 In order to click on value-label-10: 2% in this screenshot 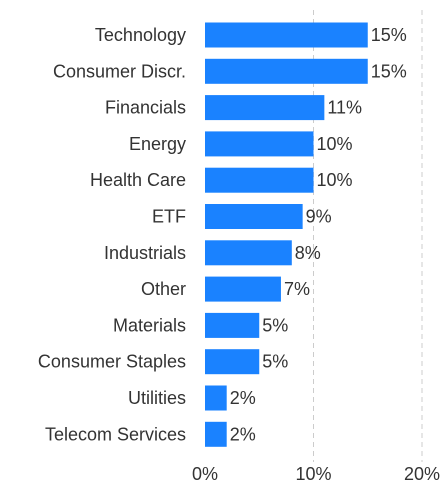, I will do `click(243, 398)`.